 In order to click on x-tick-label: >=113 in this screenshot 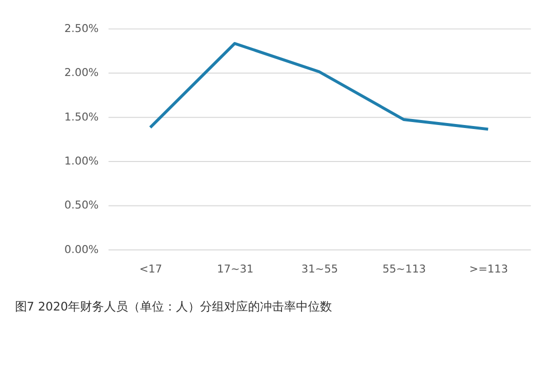, I will do `click(488, 269)`.